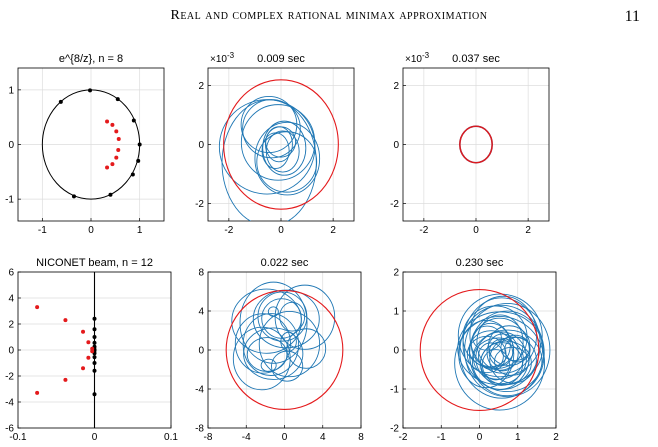 This screenshot has height=447, width=658. I want to click on chart-panel-6: -2 -1 0 1 2 -2 -1 0 1 2 0.230 sec, so click(474, 350).